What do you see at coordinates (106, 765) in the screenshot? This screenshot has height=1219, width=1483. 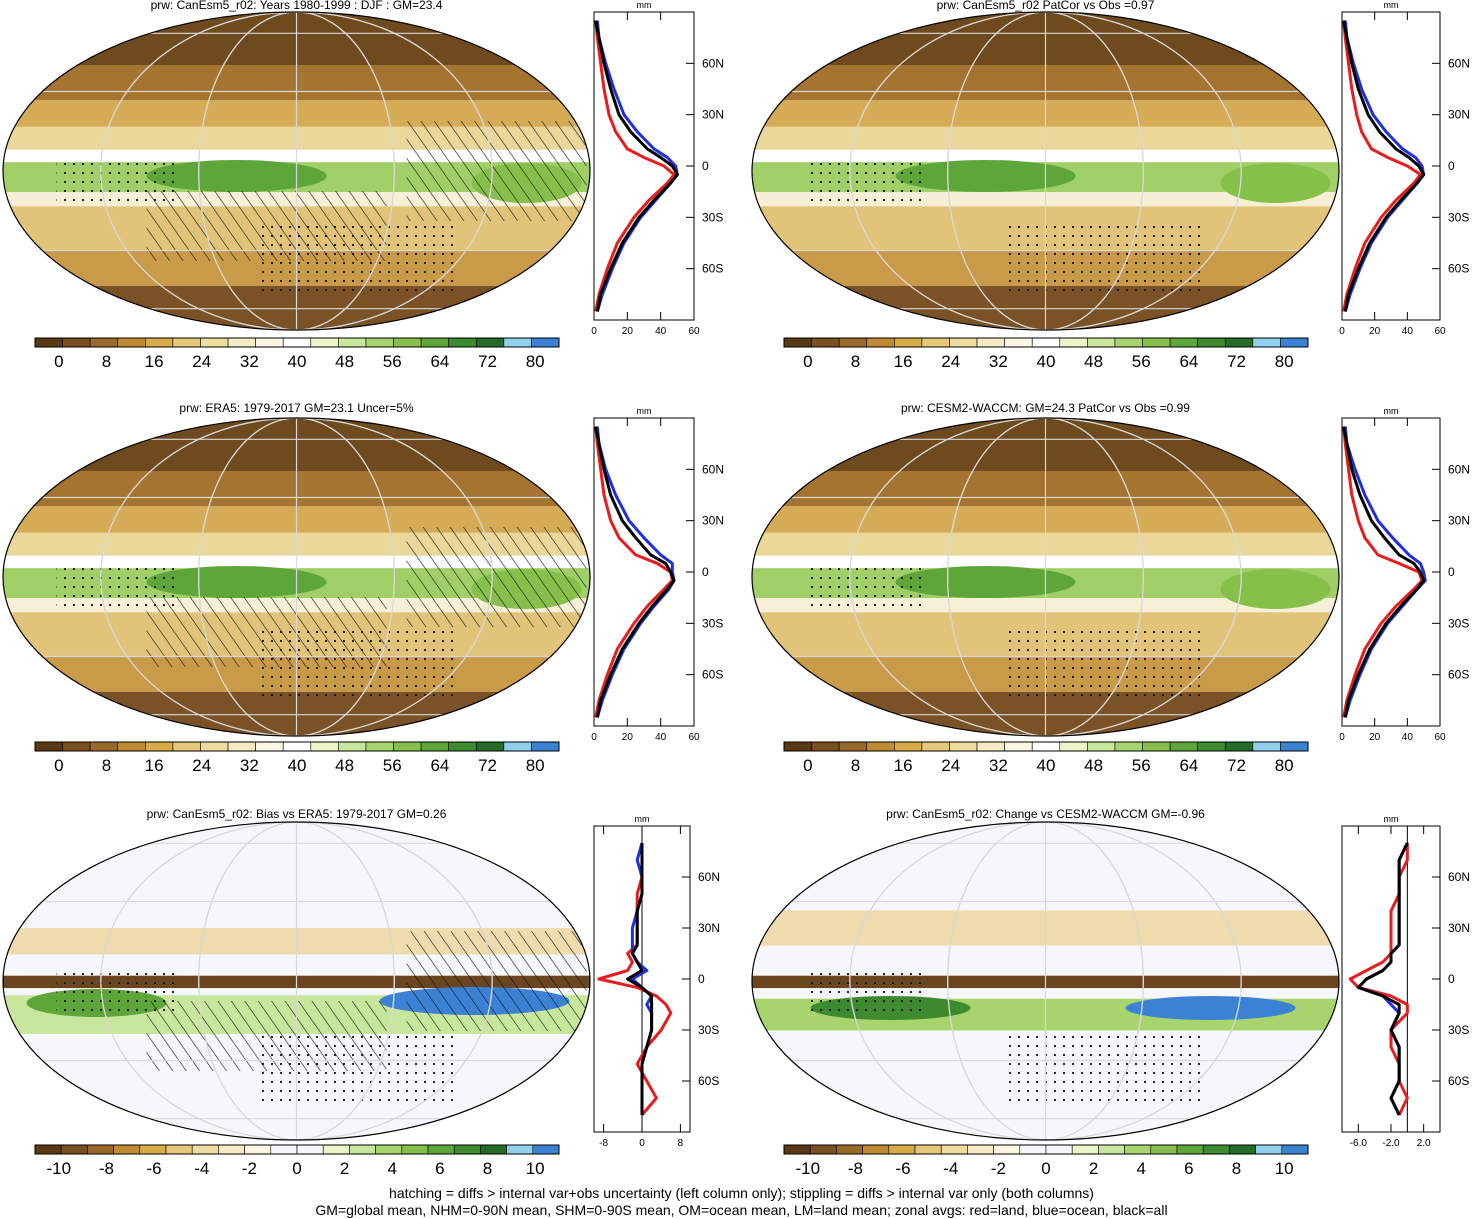 I see `colorbar-label: 8` at bounding box center [106, 765].